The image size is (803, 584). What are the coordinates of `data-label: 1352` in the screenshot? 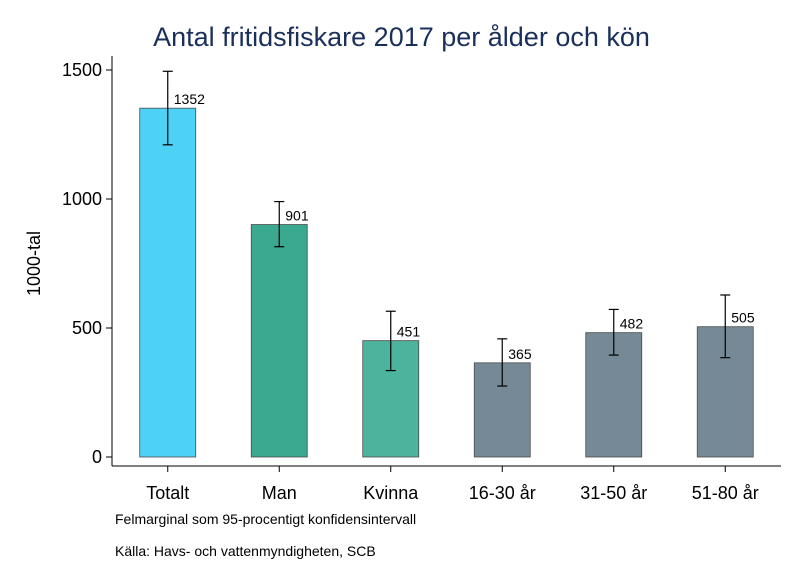 It's located at (189, 99).